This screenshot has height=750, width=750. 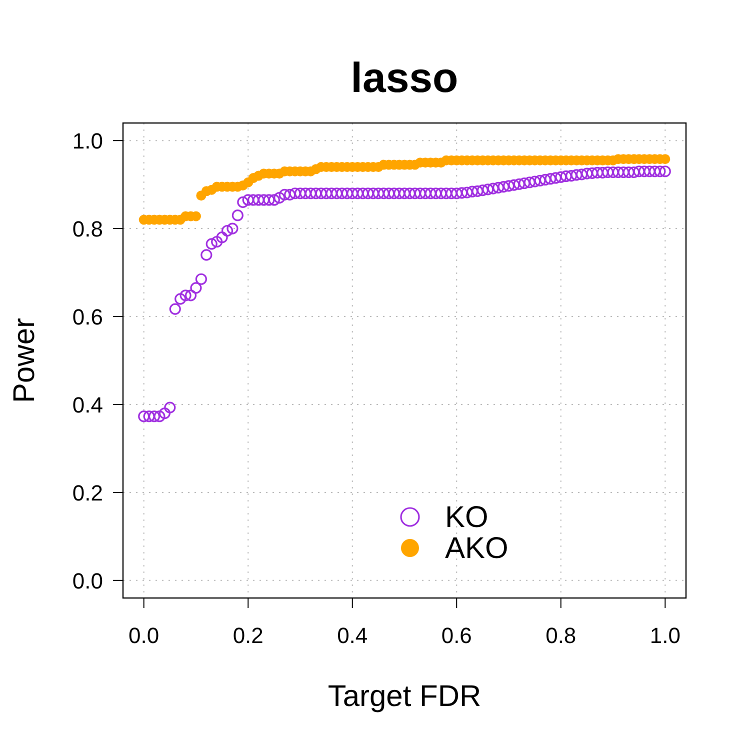 What do you see at coordinates (87, 493) in the screenshot?
I see `y-tick-label: 0.2` at bounding box center [87, 493].